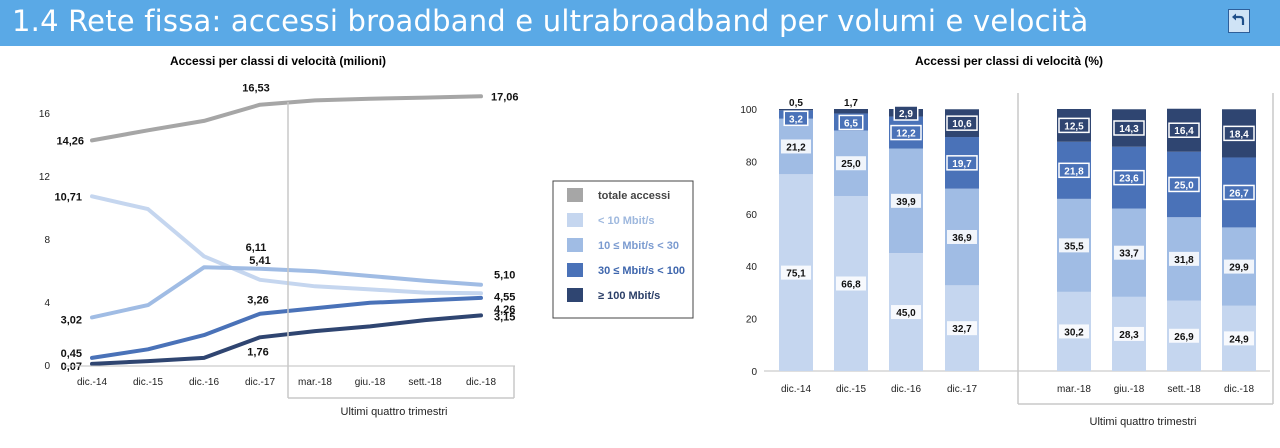  What do you see at coordinates (641, 271) in the screenshot?
I see `legend-label: 30 ≤ Mbit/s < 100` at bounding box center [641, 271].